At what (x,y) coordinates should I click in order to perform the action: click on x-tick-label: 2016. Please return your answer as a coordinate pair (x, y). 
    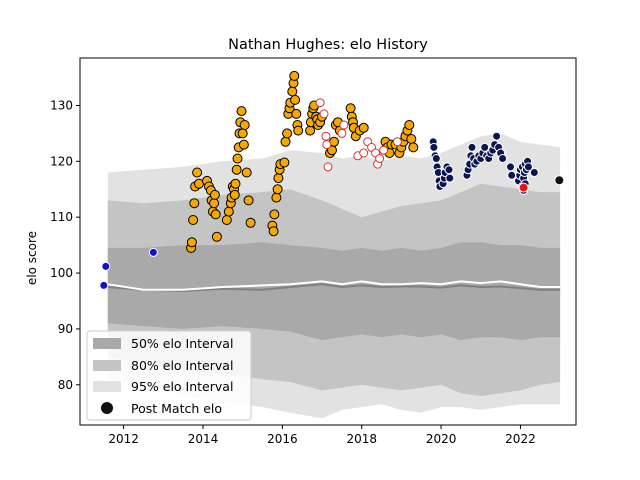
    Looking at the image, I should click on (282, 439).